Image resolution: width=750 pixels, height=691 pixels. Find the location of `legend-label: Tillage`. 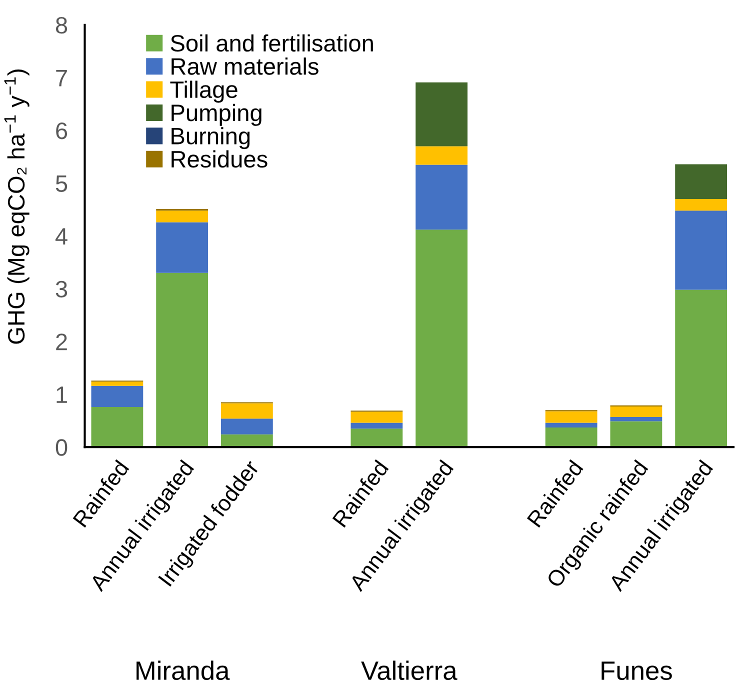

legend-label: Tillage is located at coordinates (204, 91).